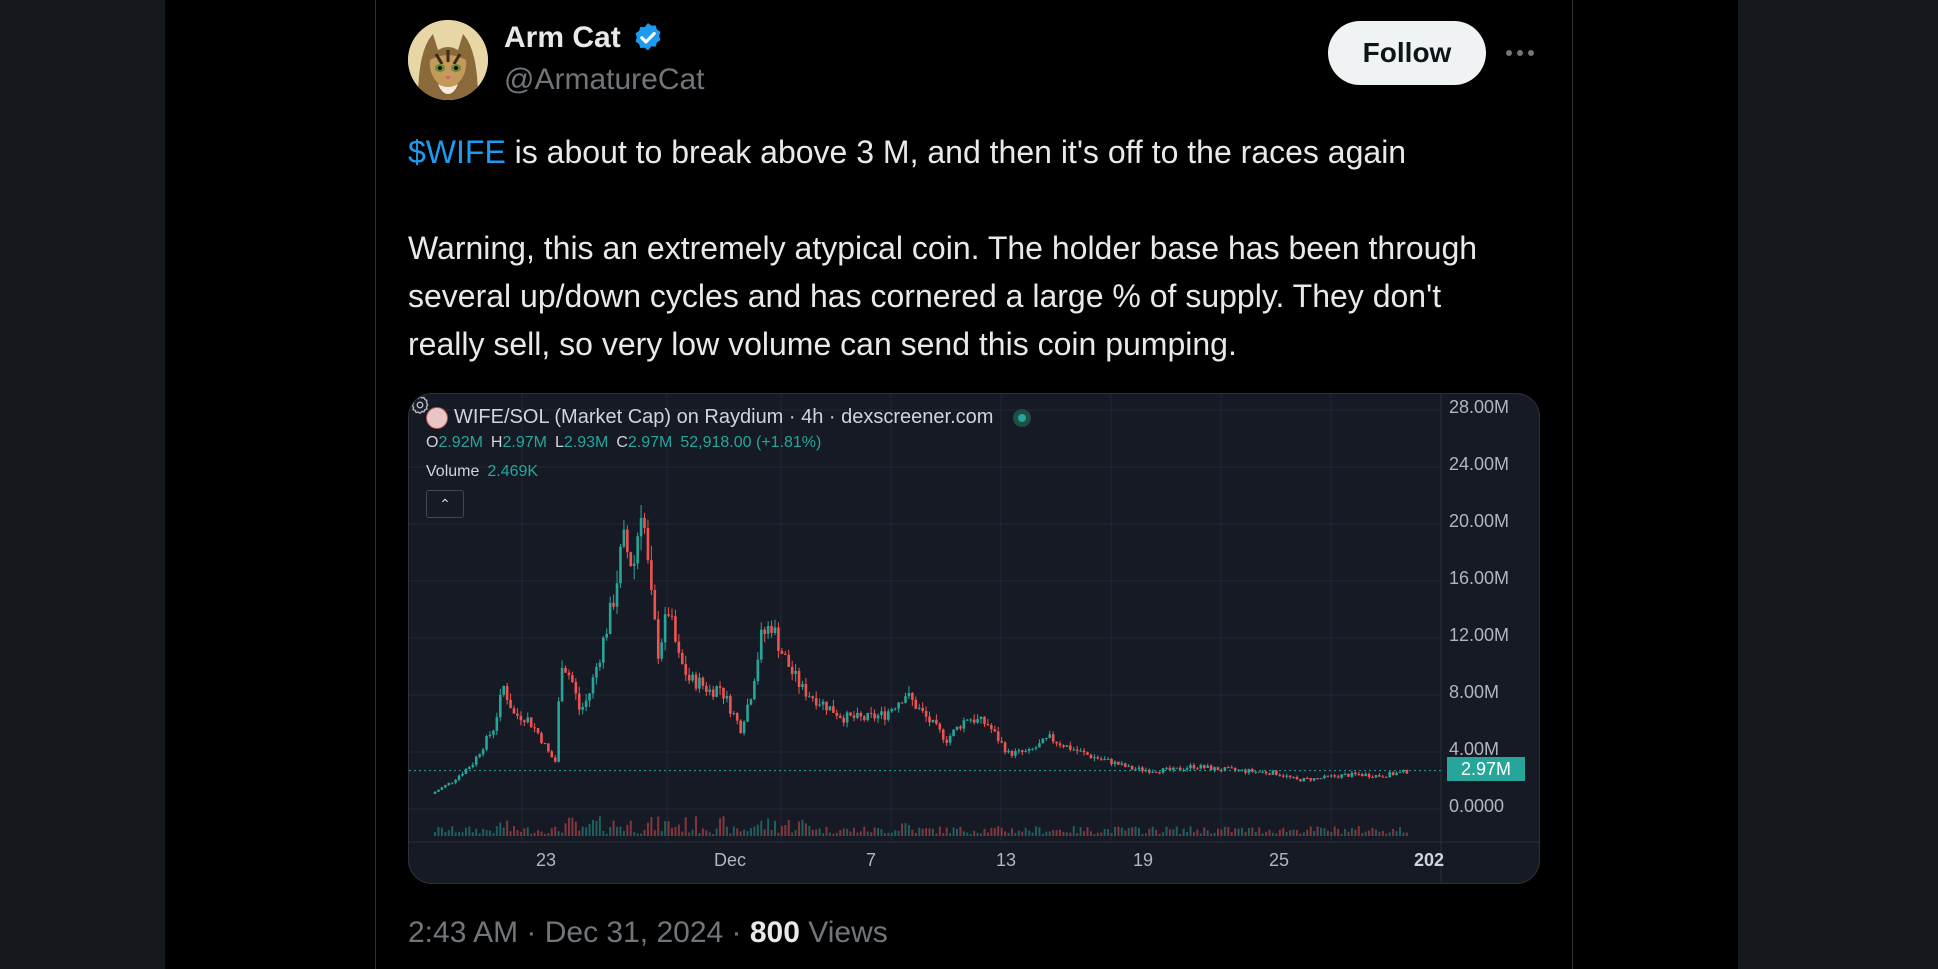 Image resolution: width=1938 pixels, height=969 pixels. What do you see at coordinates (730, 860) in the screenshot?
I see `x-tick-label: Dec` at bounding box center [730, 860].